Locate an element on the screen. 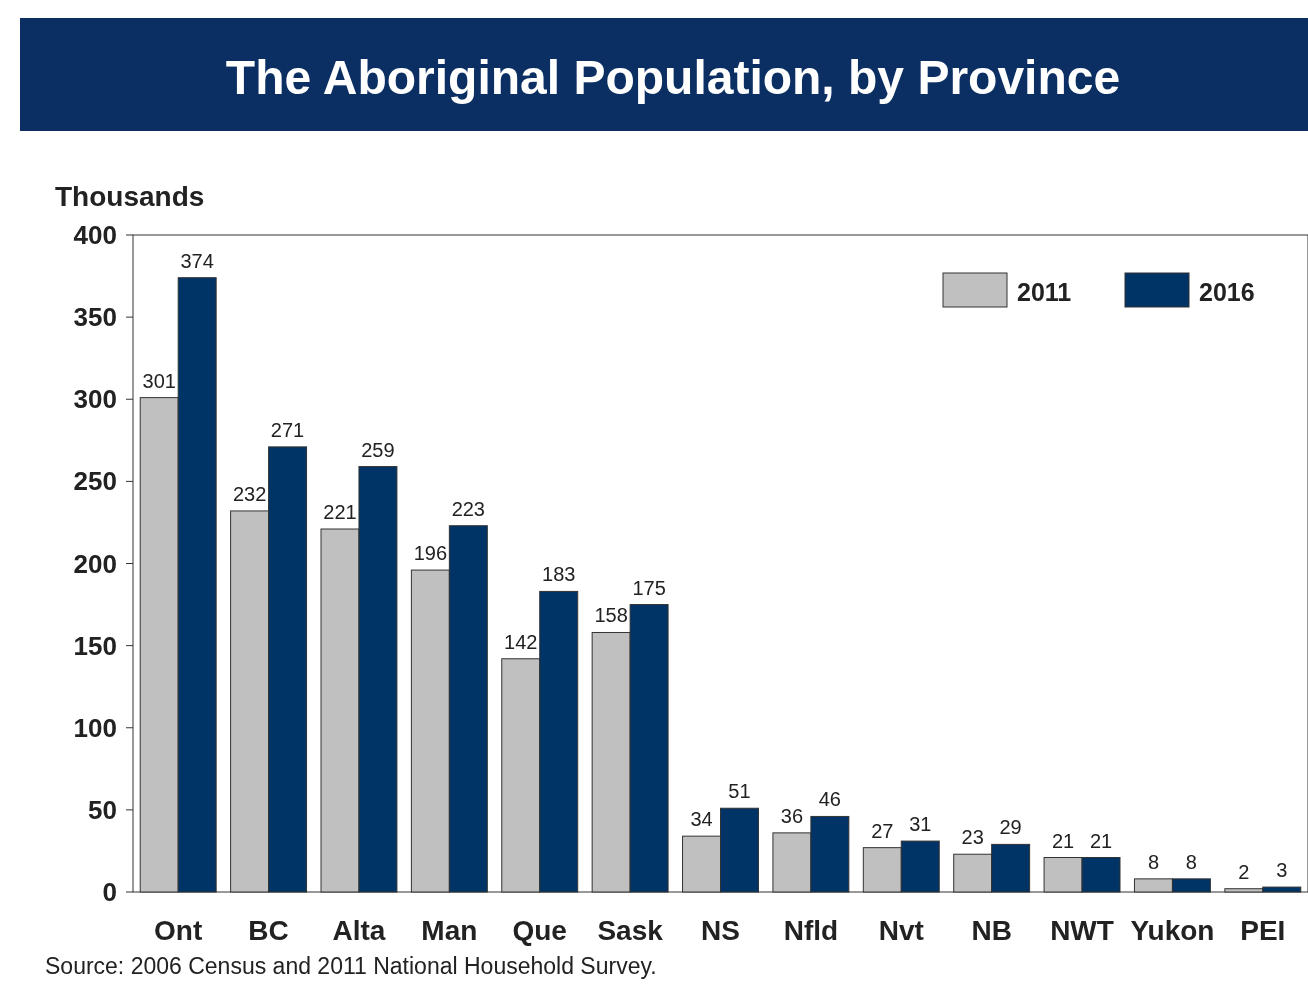 This screenshot has height=991, width=1308. data-label: 271 is located at coordinates (287, 429).